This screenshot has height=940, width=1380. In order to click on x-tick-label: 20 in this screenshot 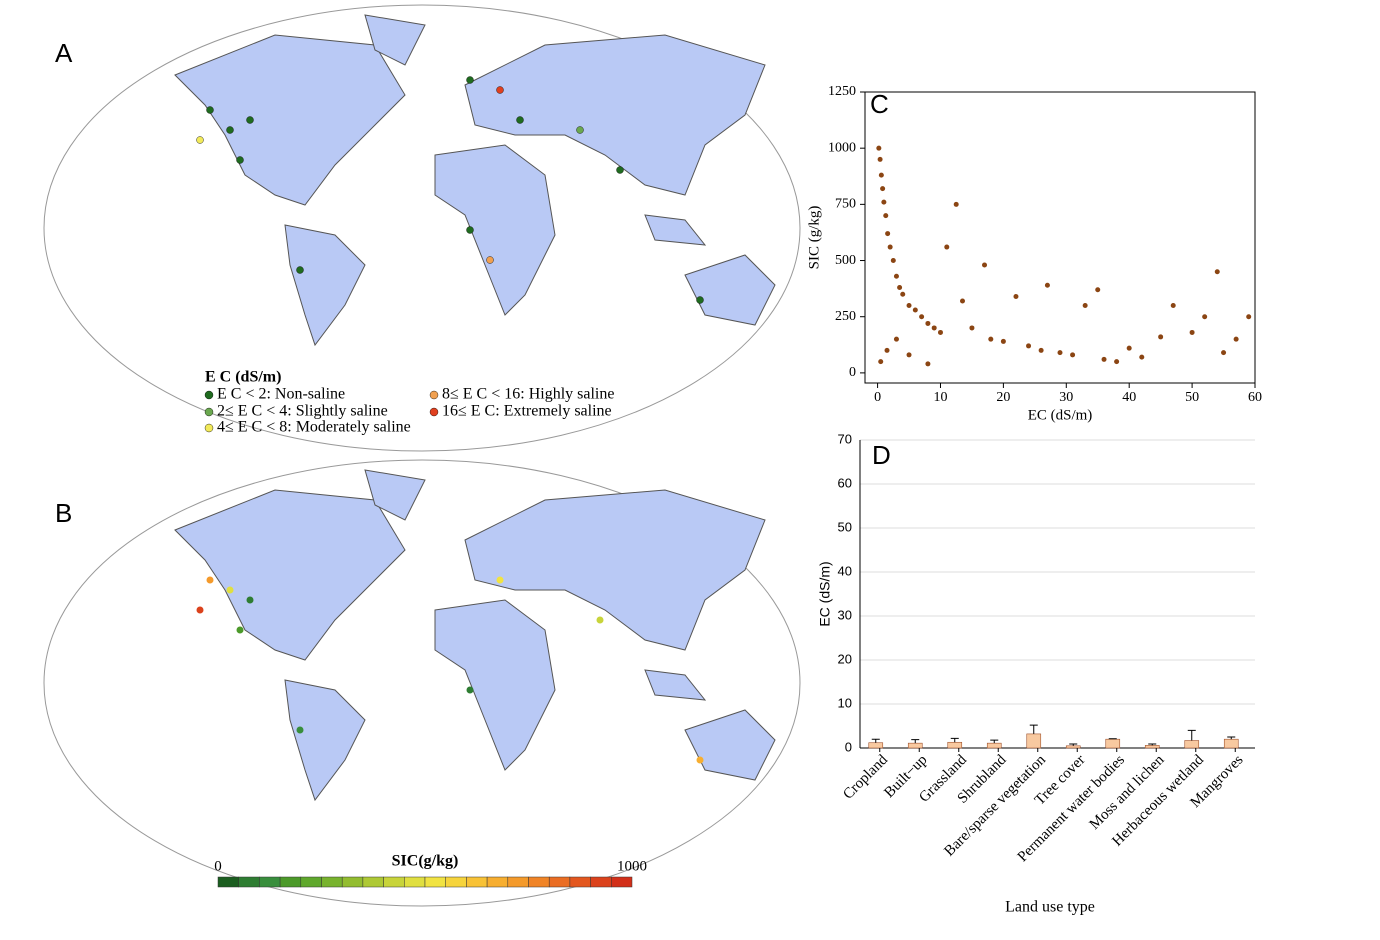, I will do `click(1003, 397)`.